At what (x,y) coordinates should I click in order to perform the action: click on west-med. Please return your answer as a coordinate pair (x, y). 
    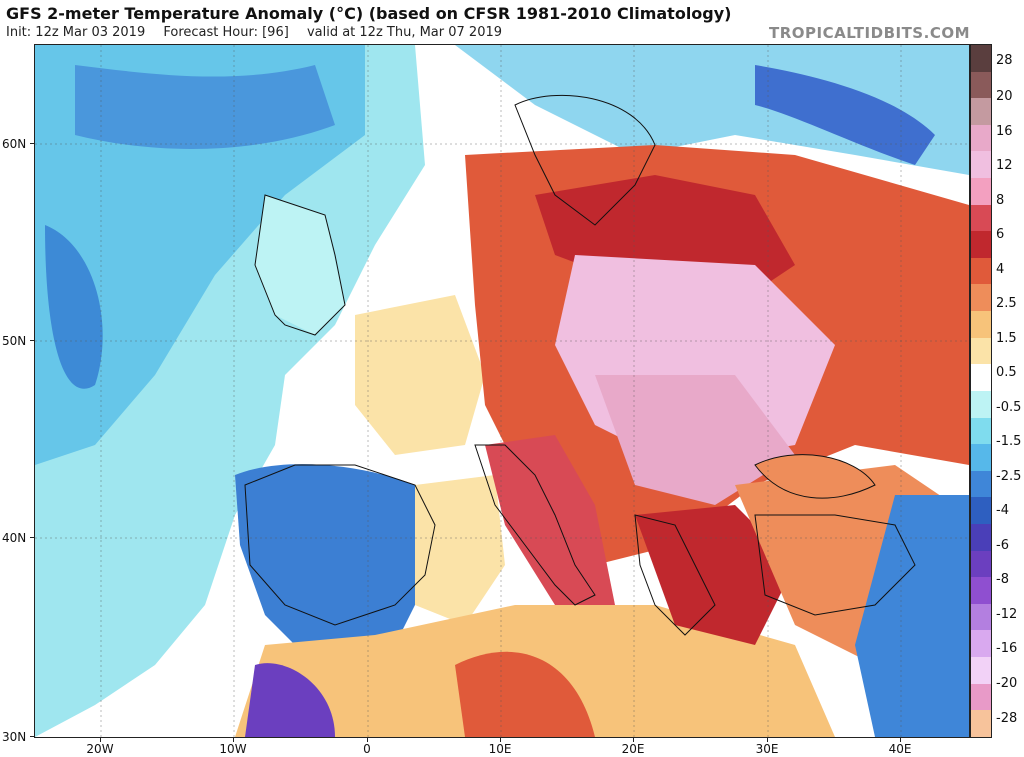
    Looking at the image, I should click on (460, 550).